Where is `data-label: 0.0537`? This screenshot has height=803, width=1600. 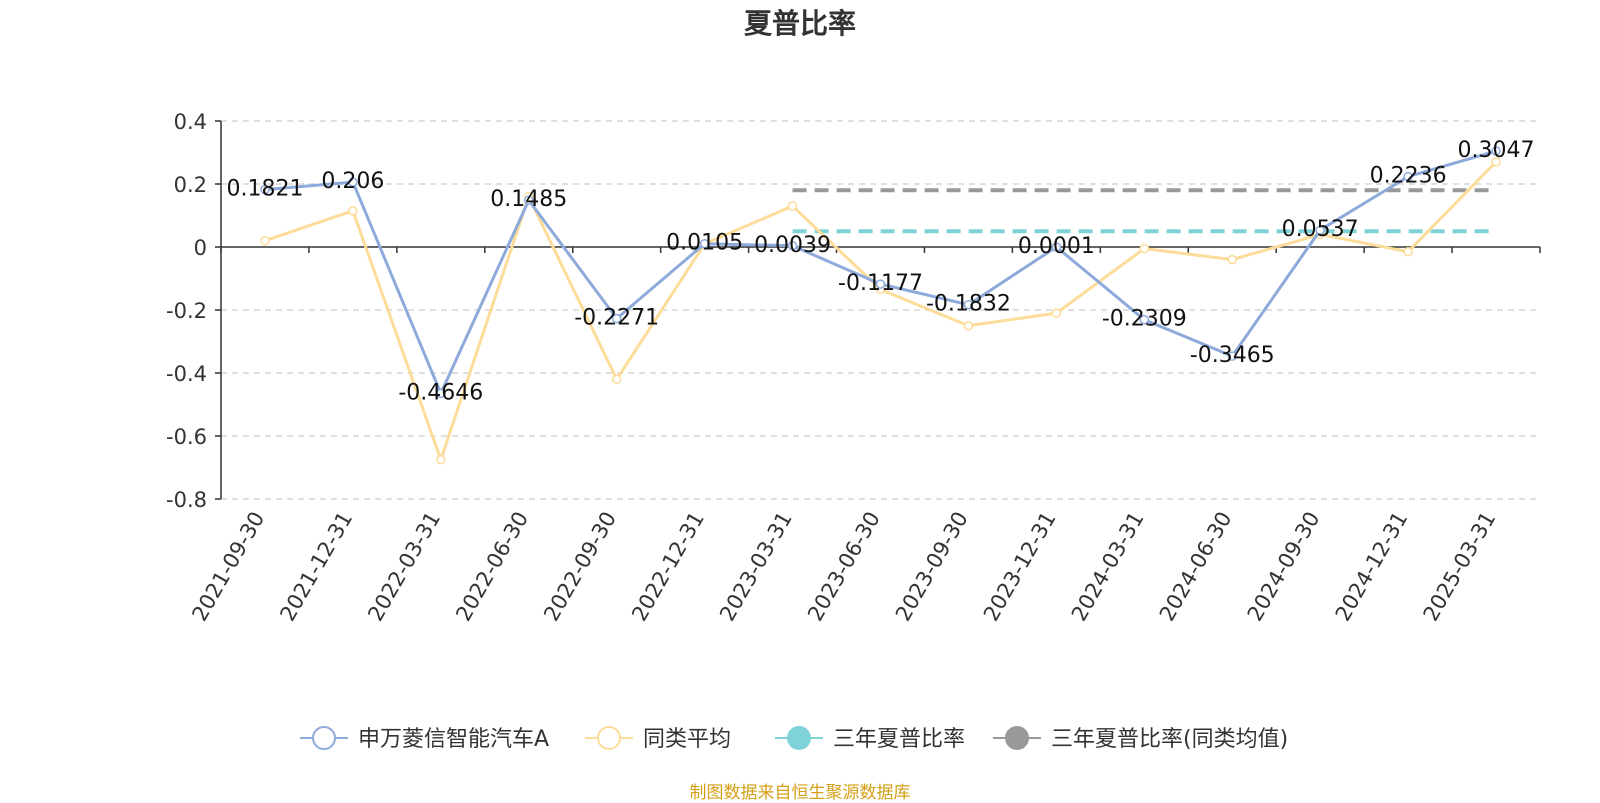 data-label: 0.0537 is located at coordinates (1320, 229).